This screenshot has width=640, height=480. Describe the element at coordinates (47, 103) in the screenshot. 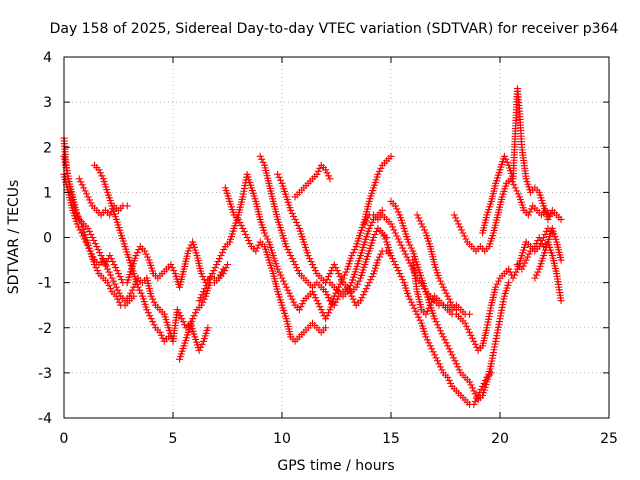

I see `y-tick-label: 3` at that location.